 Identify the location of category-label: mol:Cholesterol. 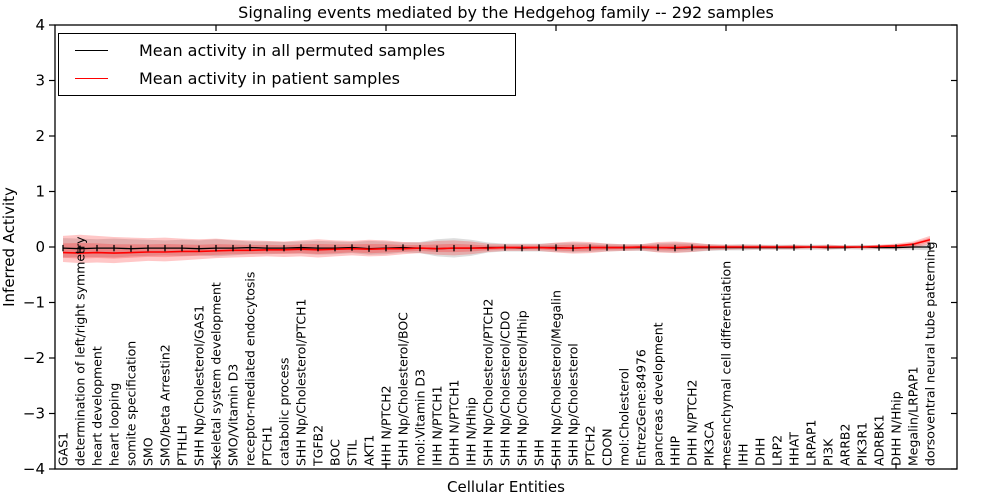
(624, 417).